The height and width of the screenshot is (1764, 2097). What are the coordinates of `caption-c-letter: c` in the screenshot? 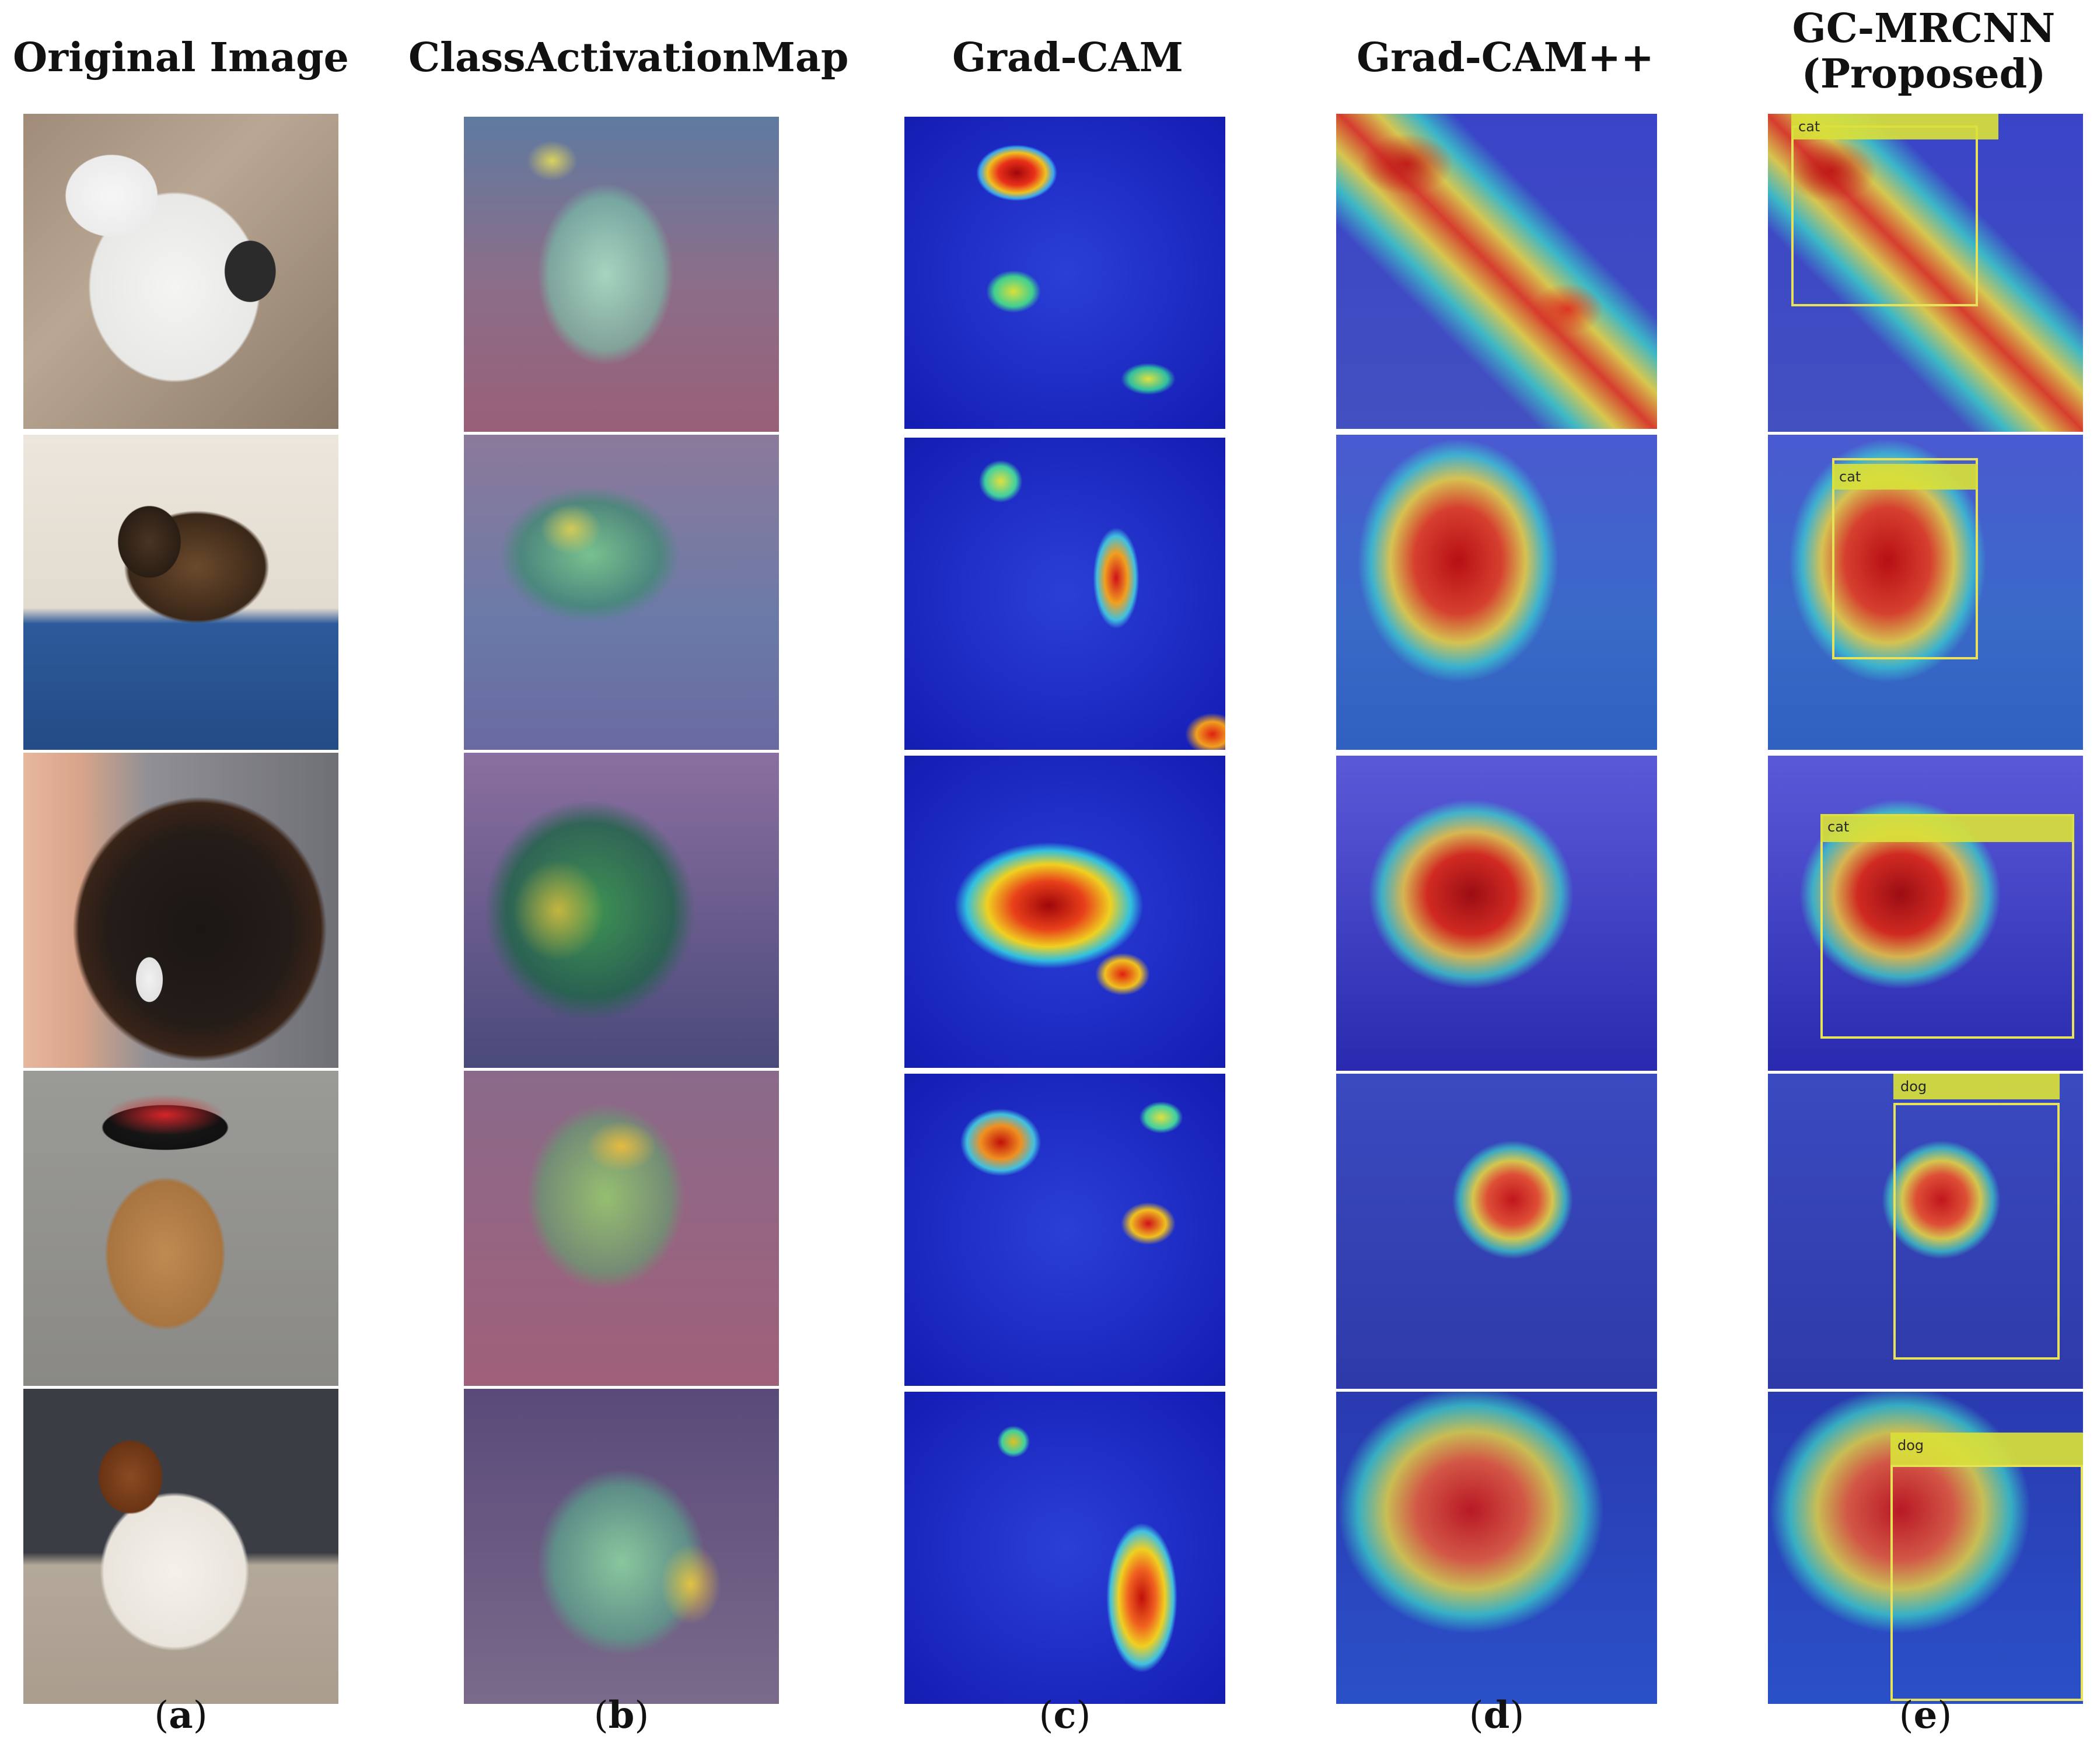 It's located at (1065, 1715).